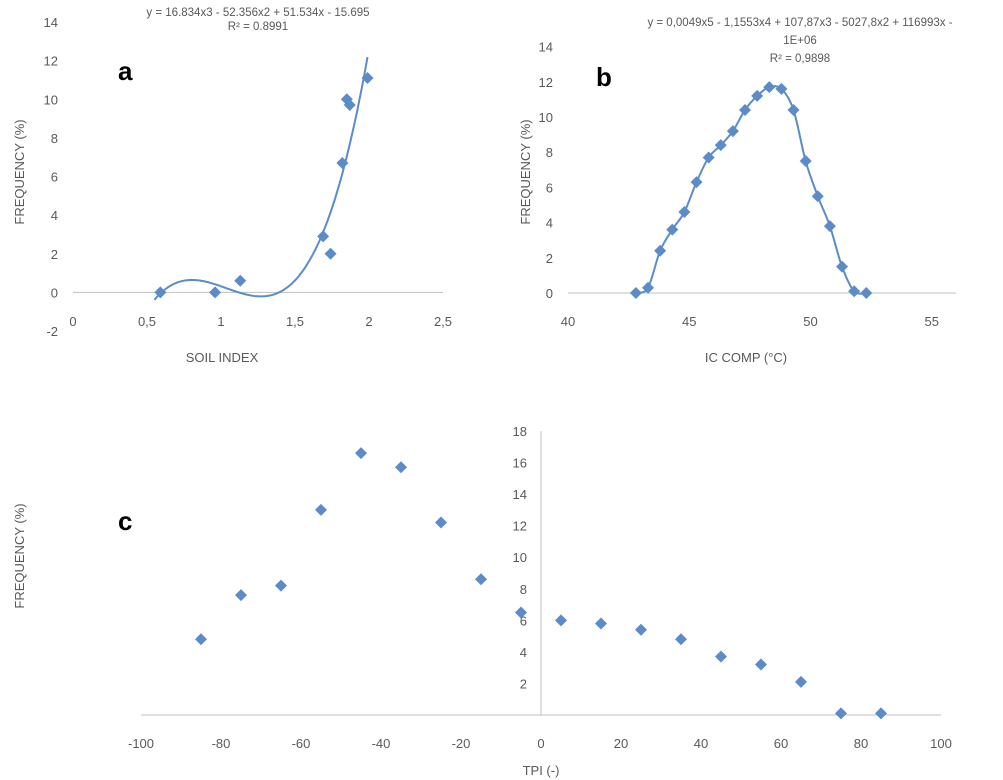 The width and height of the screenshot is (1003, 780). I want to click on x-axis-title: SOIL INDEX, so click(222, 357).